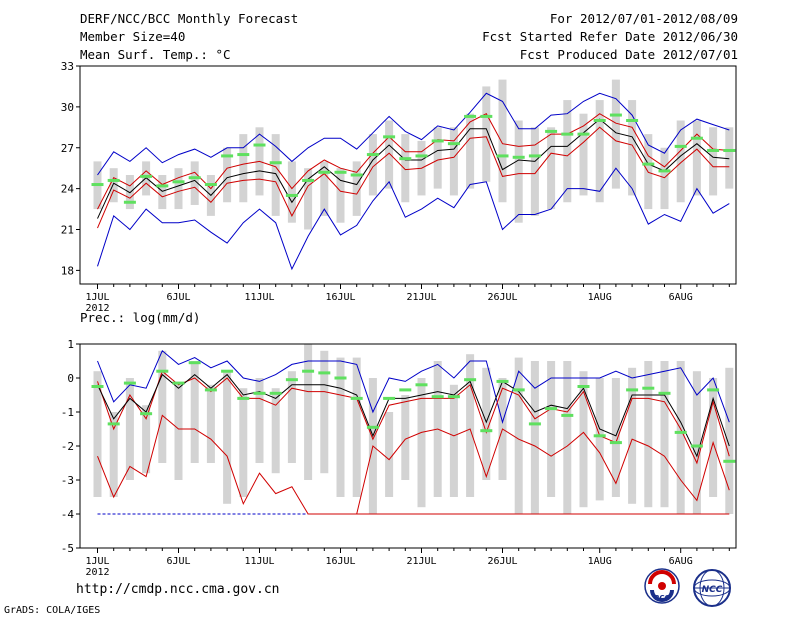 This screenshot has width=800, height=618. What do you see at coordinates (413, 386) in the screenshot?
I see `series-line-blue-high` at bounding box center [413, 386].